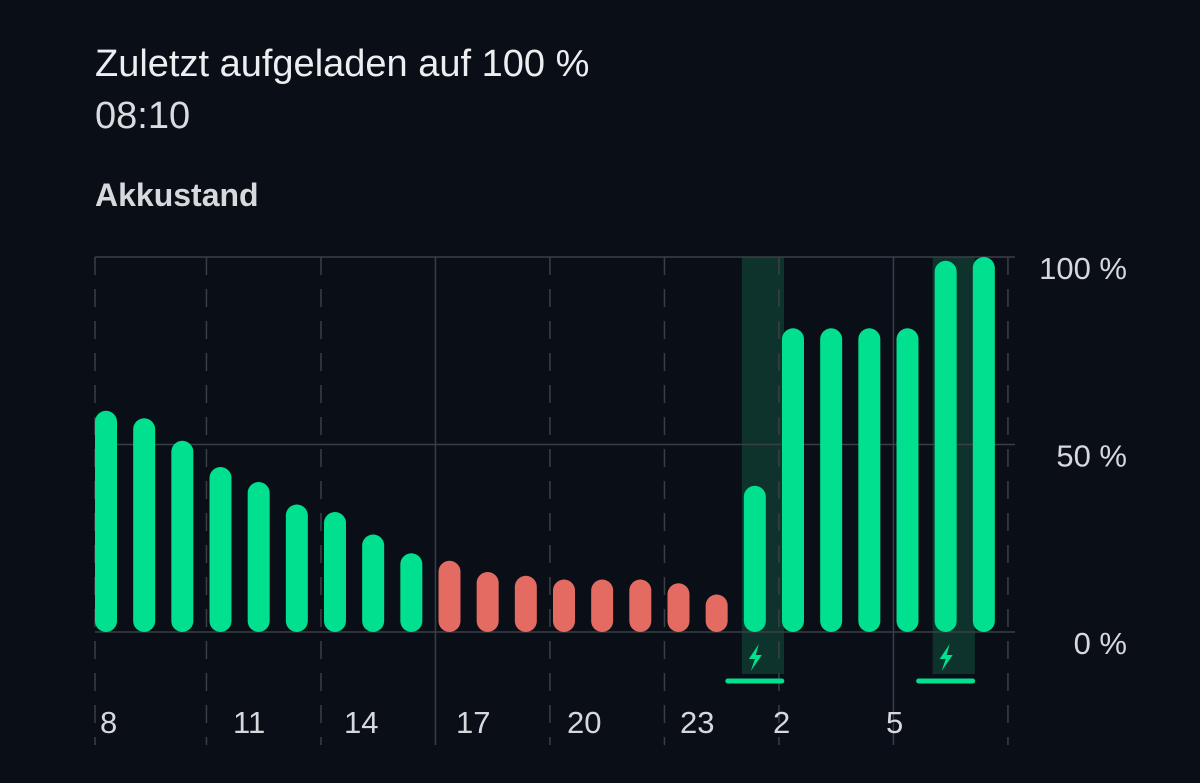  I want to click on y-axis-labels: 0 % 50 % 100 %, so click(1083, 456).